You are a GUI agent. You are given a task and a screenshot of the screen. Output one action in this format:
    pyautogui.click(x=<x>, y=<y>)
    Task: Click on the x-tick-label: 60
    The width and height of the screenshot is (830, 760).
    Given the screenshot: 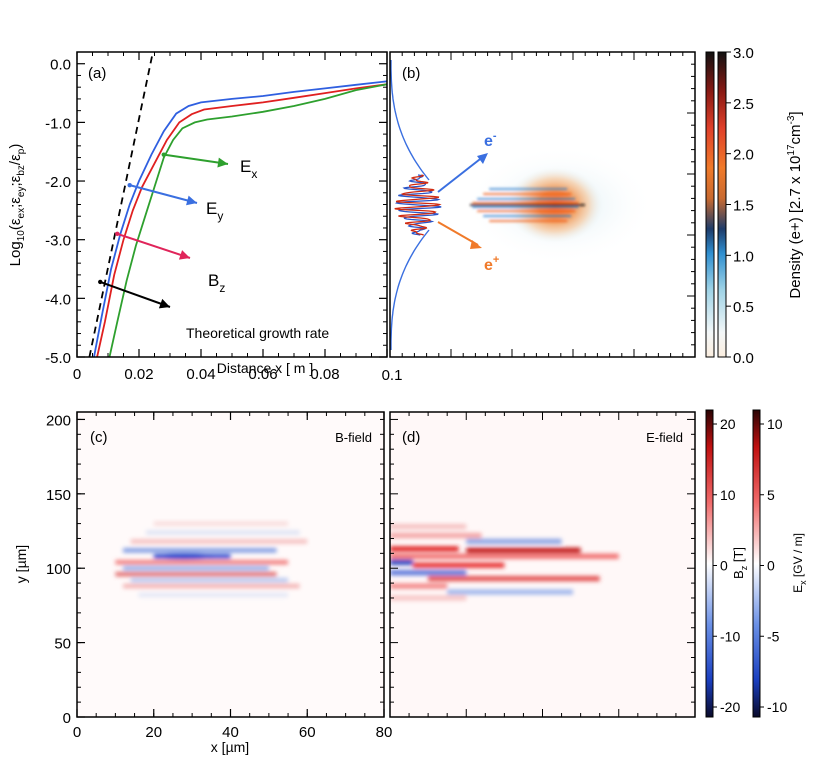 What is the action you would take?
    pyautogui.click(x=307, y=732)
    